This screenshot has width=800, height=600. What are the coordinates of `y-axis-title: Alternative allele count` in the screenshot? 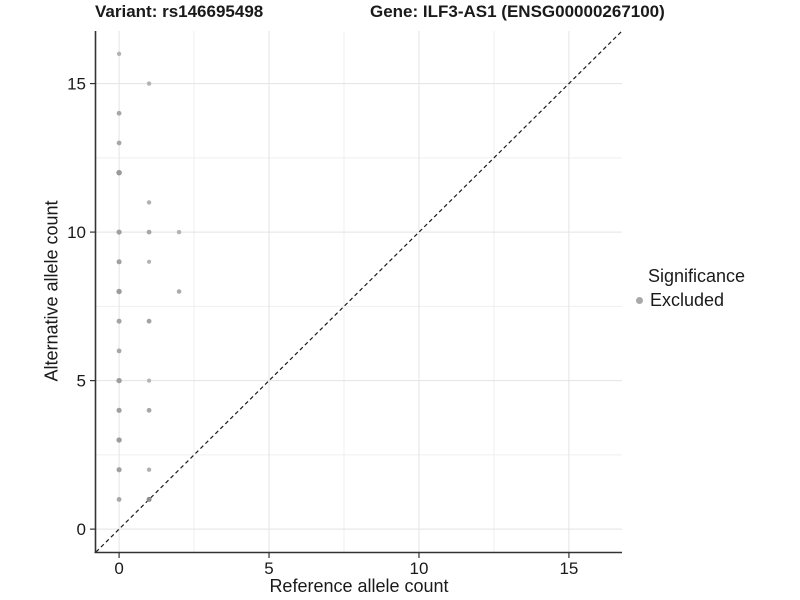 It's located at (51, 291).